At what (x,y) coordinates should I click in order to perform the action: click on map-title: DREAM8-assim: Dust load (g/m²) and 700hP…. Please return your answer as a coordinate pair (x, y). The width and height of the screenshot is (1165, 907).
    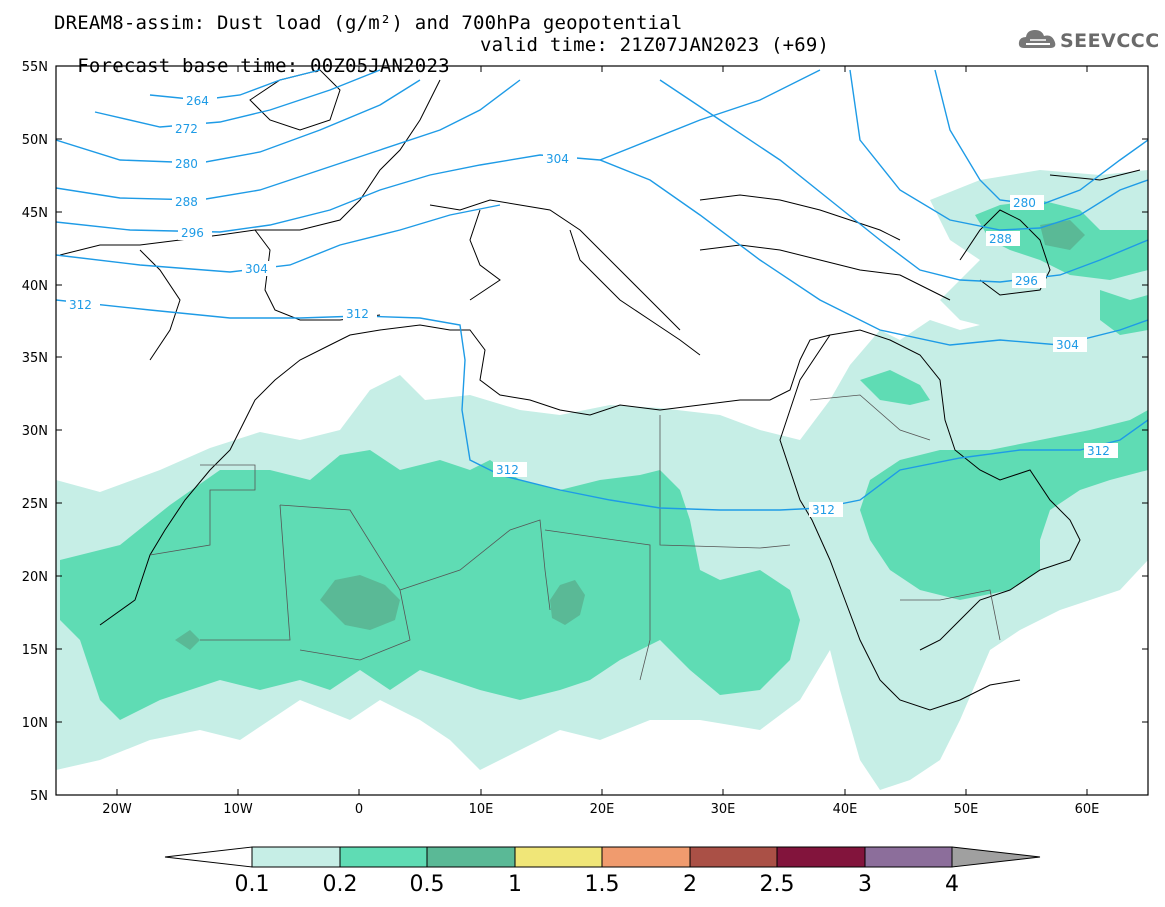
    Looking at the image, I should click on (368, 23).